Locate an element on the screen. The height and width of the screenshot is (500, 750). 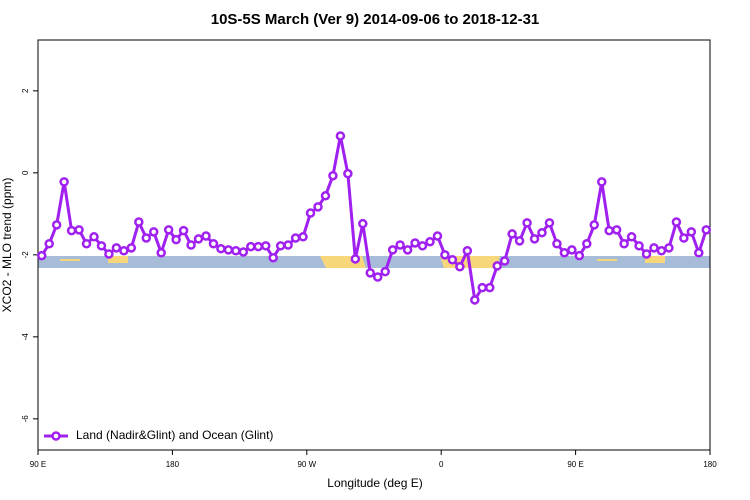
legend-marker is located at coordinates (56, 436).